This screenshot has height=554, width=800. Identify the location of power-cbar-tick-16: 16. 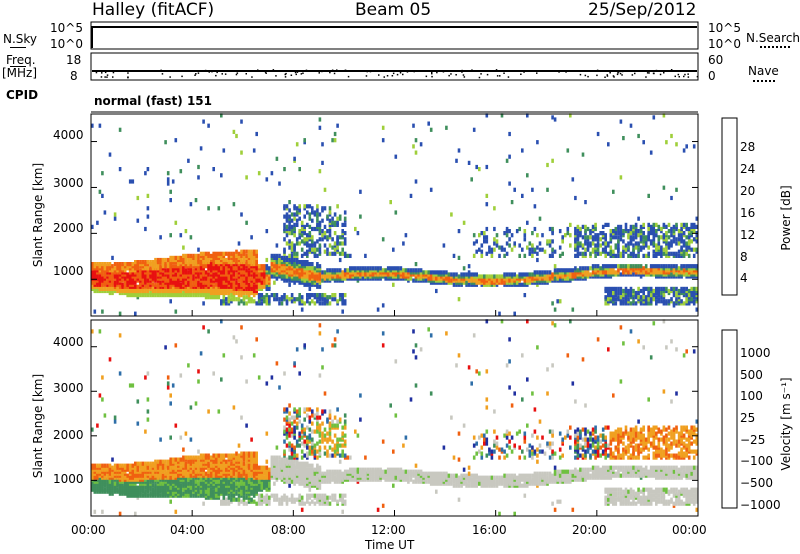
(748, 213).